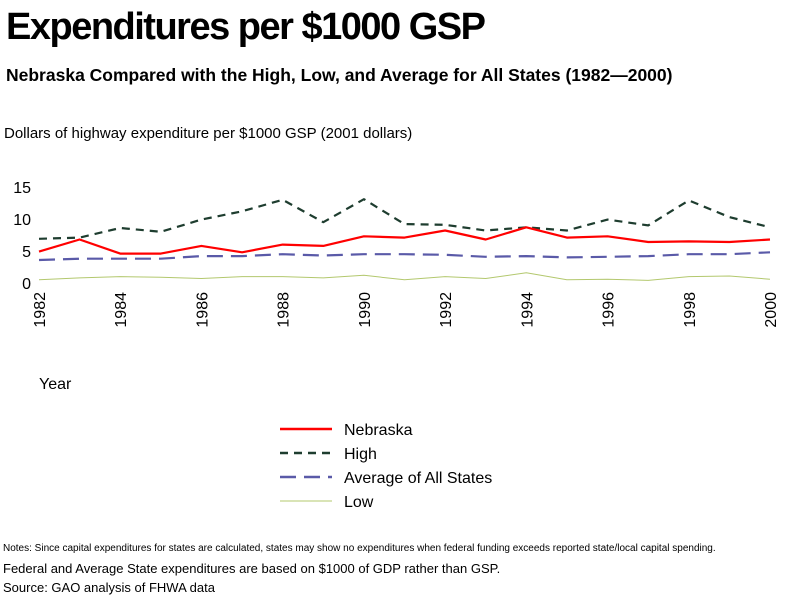  What do you see at coordinates (284, 310) in the screenshot?
I see `x-tick-label: 1988` at bounding box center [284, 310].